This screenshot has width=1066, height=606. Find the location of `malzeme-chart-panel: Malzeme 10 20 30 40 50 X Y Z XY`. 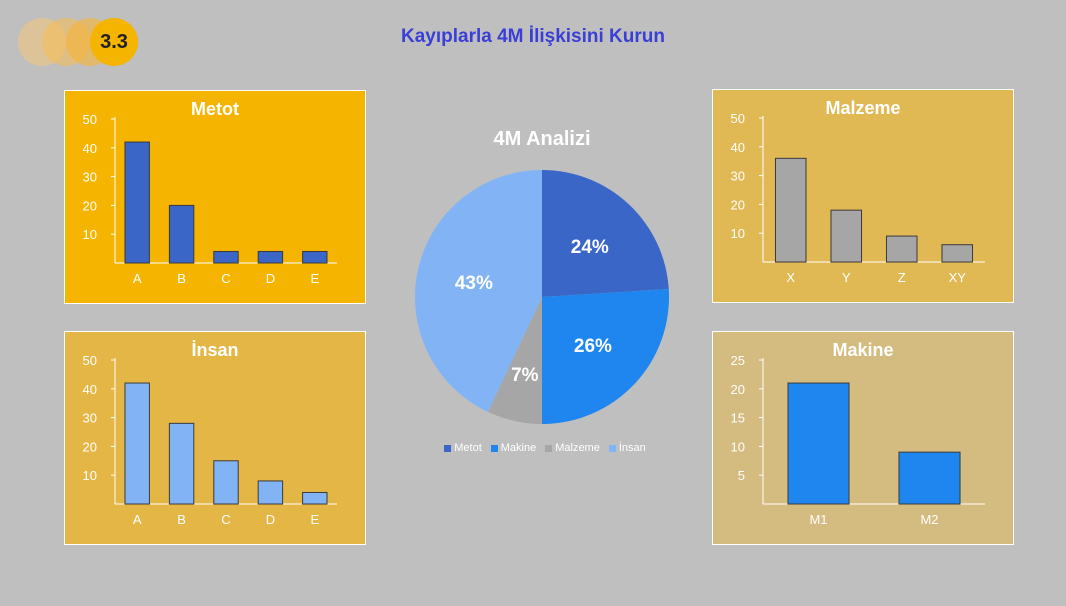

malzeme-chart-panel: Malzeme 10 20 30 40 50 X Y Z XY is located at coordinates (863, 196).